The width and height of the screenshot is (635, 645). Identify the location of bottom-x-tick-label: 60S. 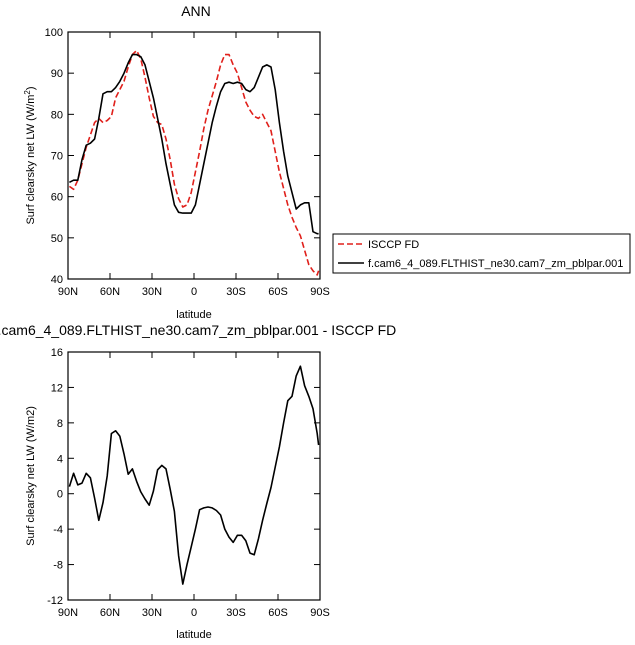
(278, 613).